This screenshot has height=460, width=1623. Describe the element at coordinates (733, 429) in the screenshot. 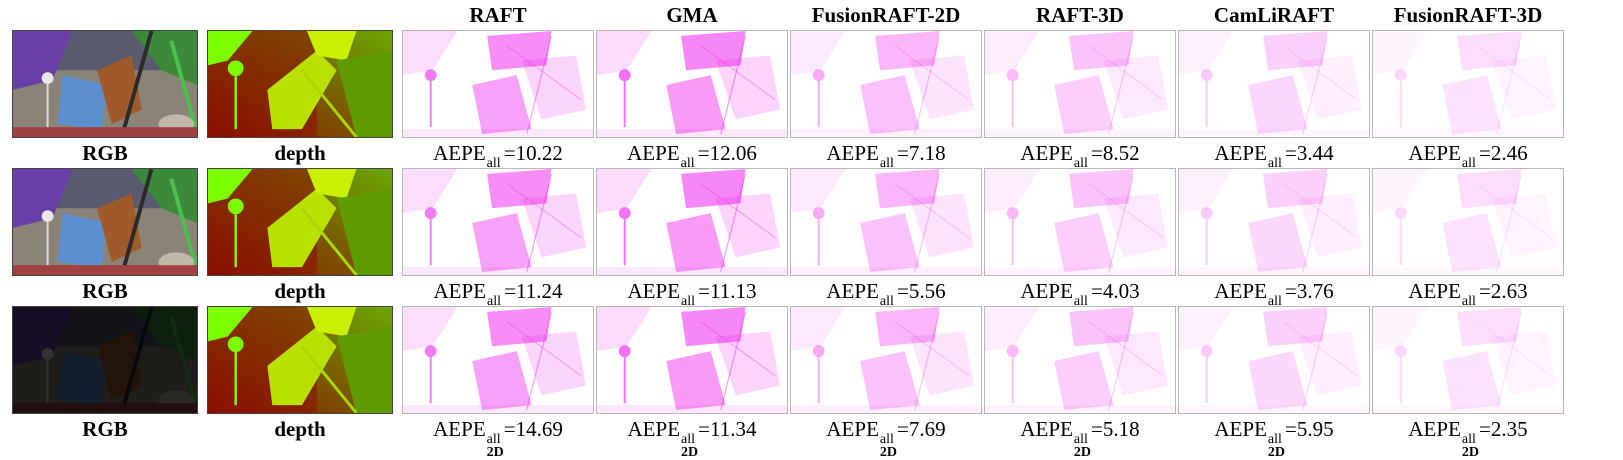

I see `metric-value: 11.34` at that location.